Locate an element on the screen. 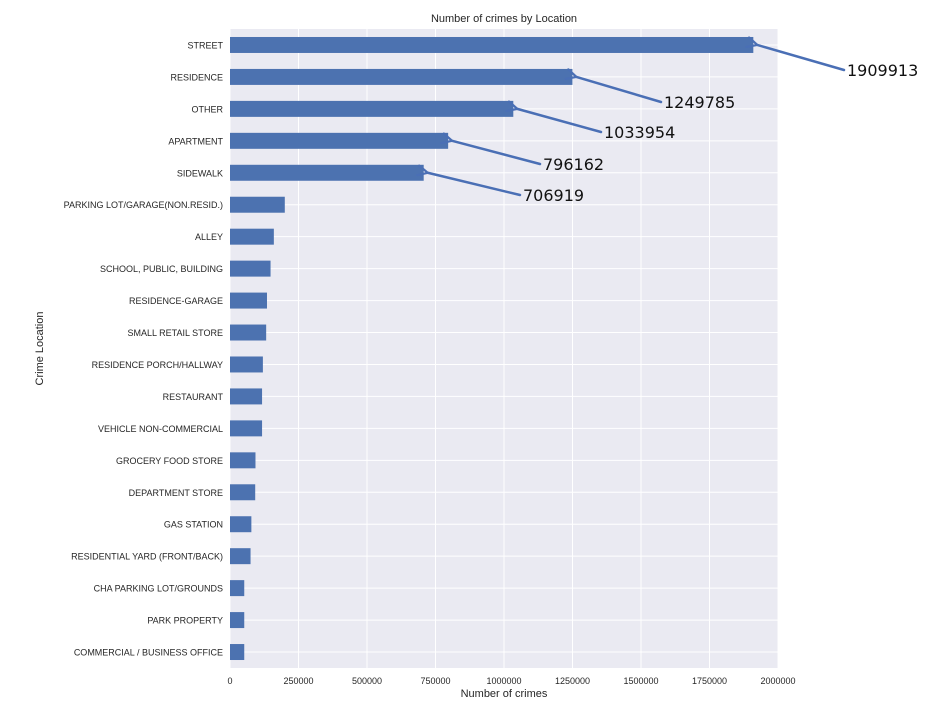 The width and height of the screenshot is (929, 705). y-tick-label: RESIDENCE-GARAGE is located at coordinates (176, 301).